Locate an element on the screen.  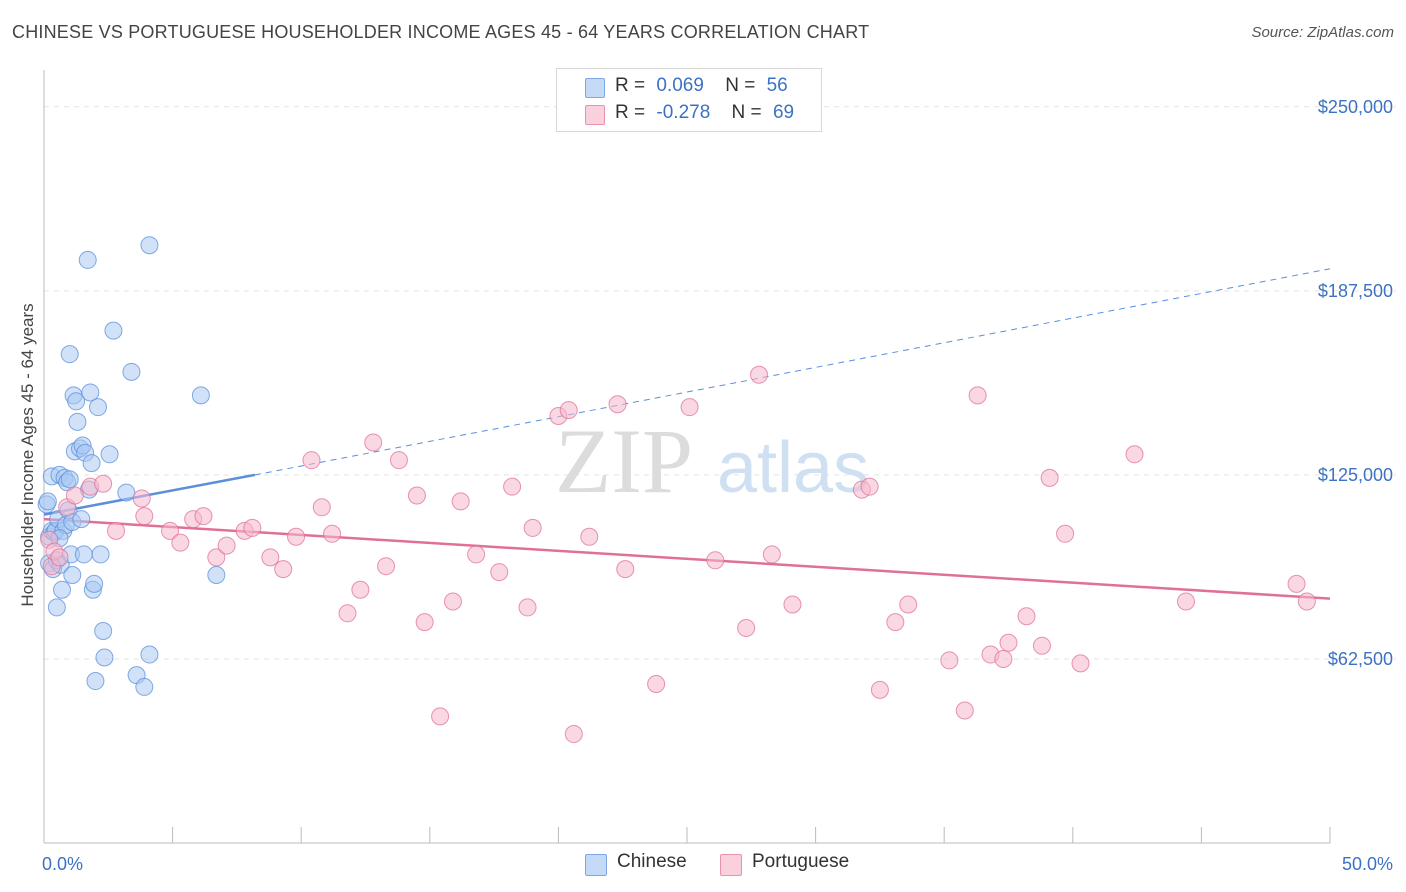
y-tick-label: $125,000 is located at coordinates (1355, 475).